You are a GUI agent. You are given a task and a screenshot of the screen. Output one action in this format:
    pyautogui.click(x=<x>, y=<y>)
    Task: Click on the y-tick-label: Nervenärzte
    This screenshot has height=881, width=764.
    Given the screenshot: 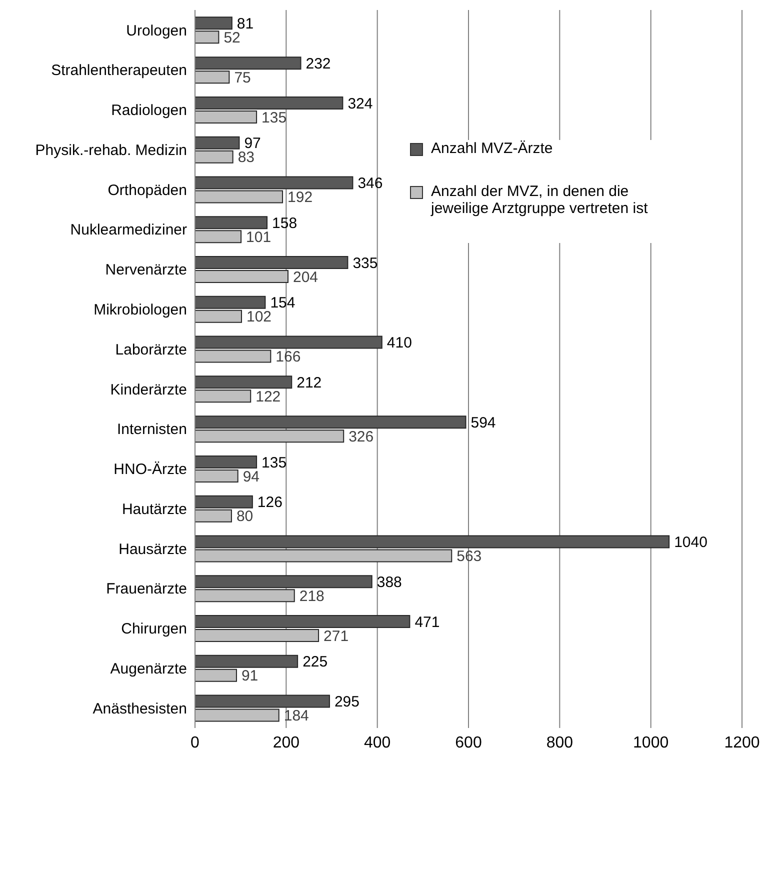 What is the action you would take?
    pyautogui.click(x=146, y=270)
    